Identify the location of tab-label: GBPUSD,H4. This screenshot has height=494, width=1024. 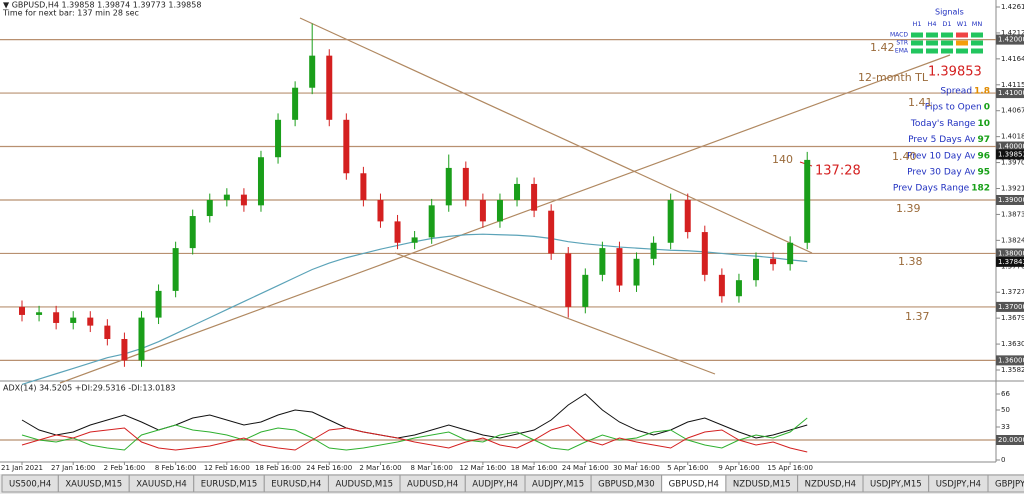
(694, 485).